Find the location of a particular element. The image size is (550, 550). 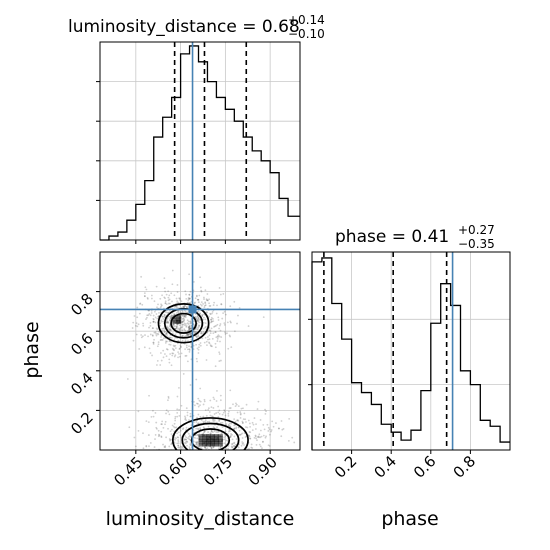

joint-ytick-label-2: 0.6 is located at coordinates (82, 344).